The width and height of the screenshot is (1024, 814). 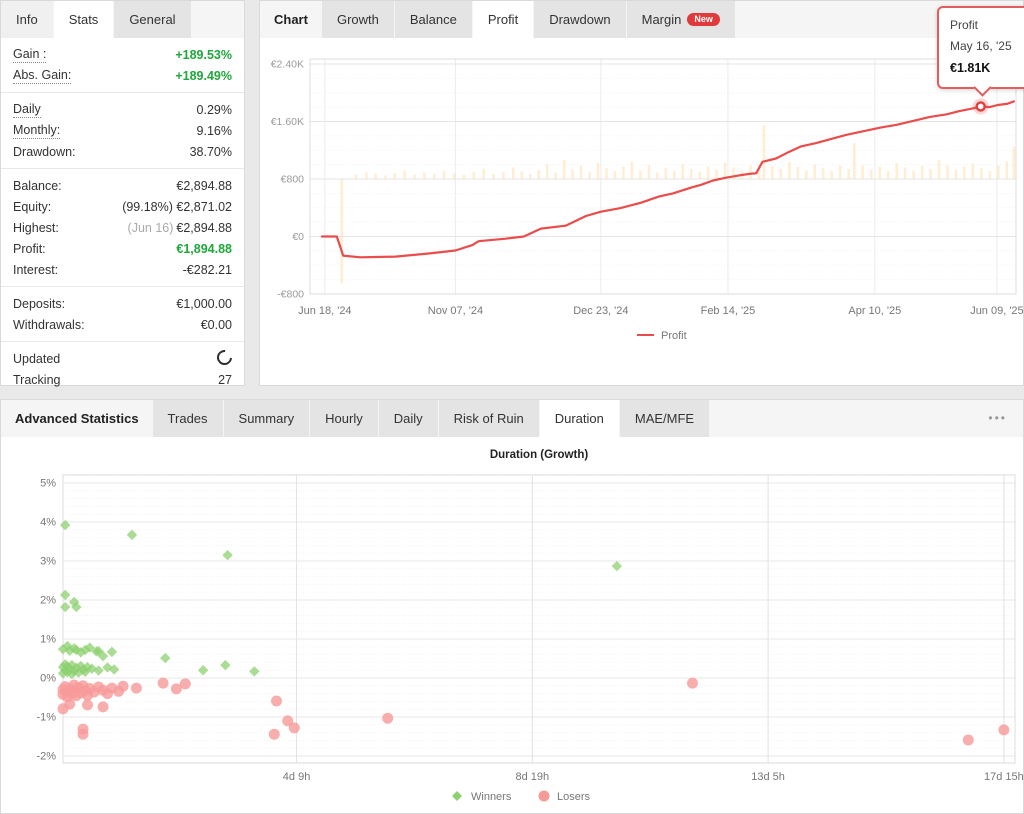 I want to click on y-tick-label: 5%, so click(x=48, y=484).